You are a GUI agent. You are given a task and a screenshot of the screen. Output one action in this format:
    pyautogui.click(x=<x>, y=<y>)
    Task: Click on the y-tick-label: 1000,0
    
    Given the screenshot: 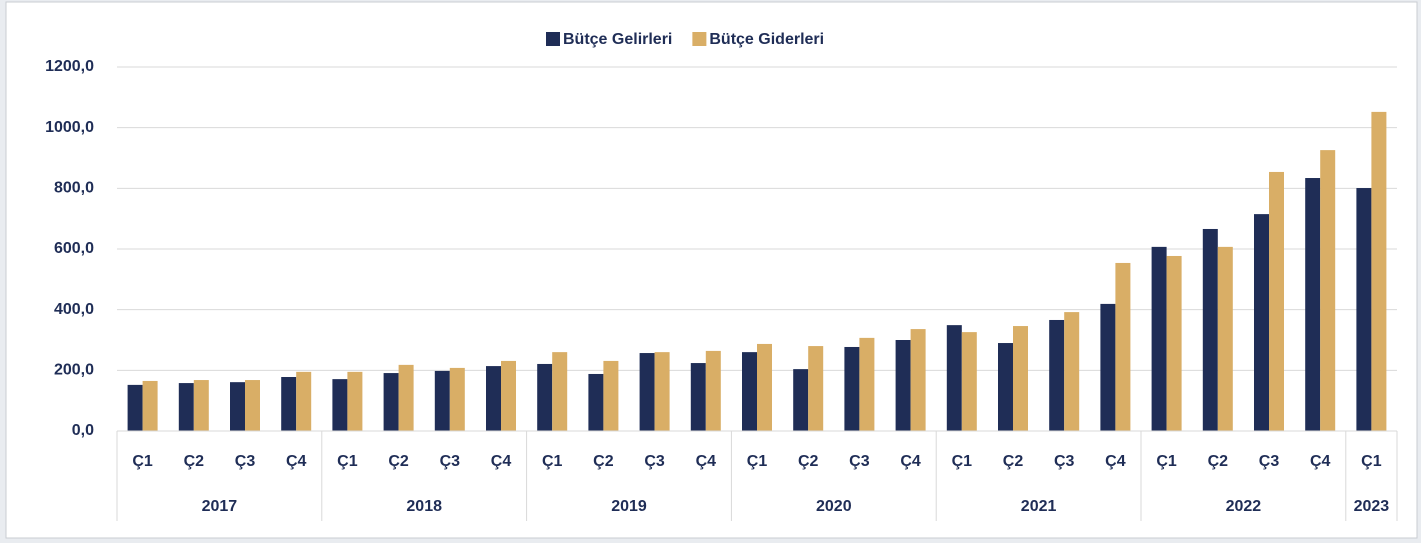 What is the action you would take?
    pyautogui.click(x=69, y=127)
    